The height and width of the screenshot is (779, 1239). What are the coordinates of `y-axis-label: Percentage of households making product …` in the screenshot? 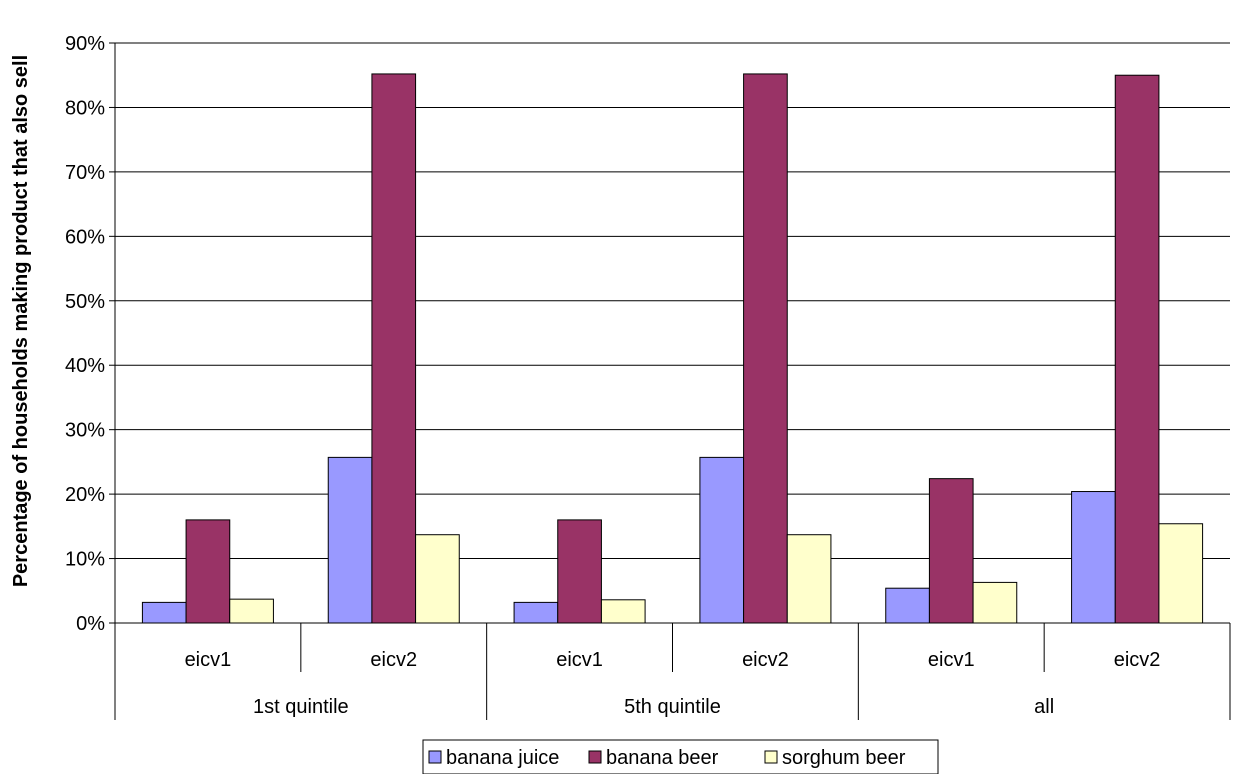 It's located at (21, 321).